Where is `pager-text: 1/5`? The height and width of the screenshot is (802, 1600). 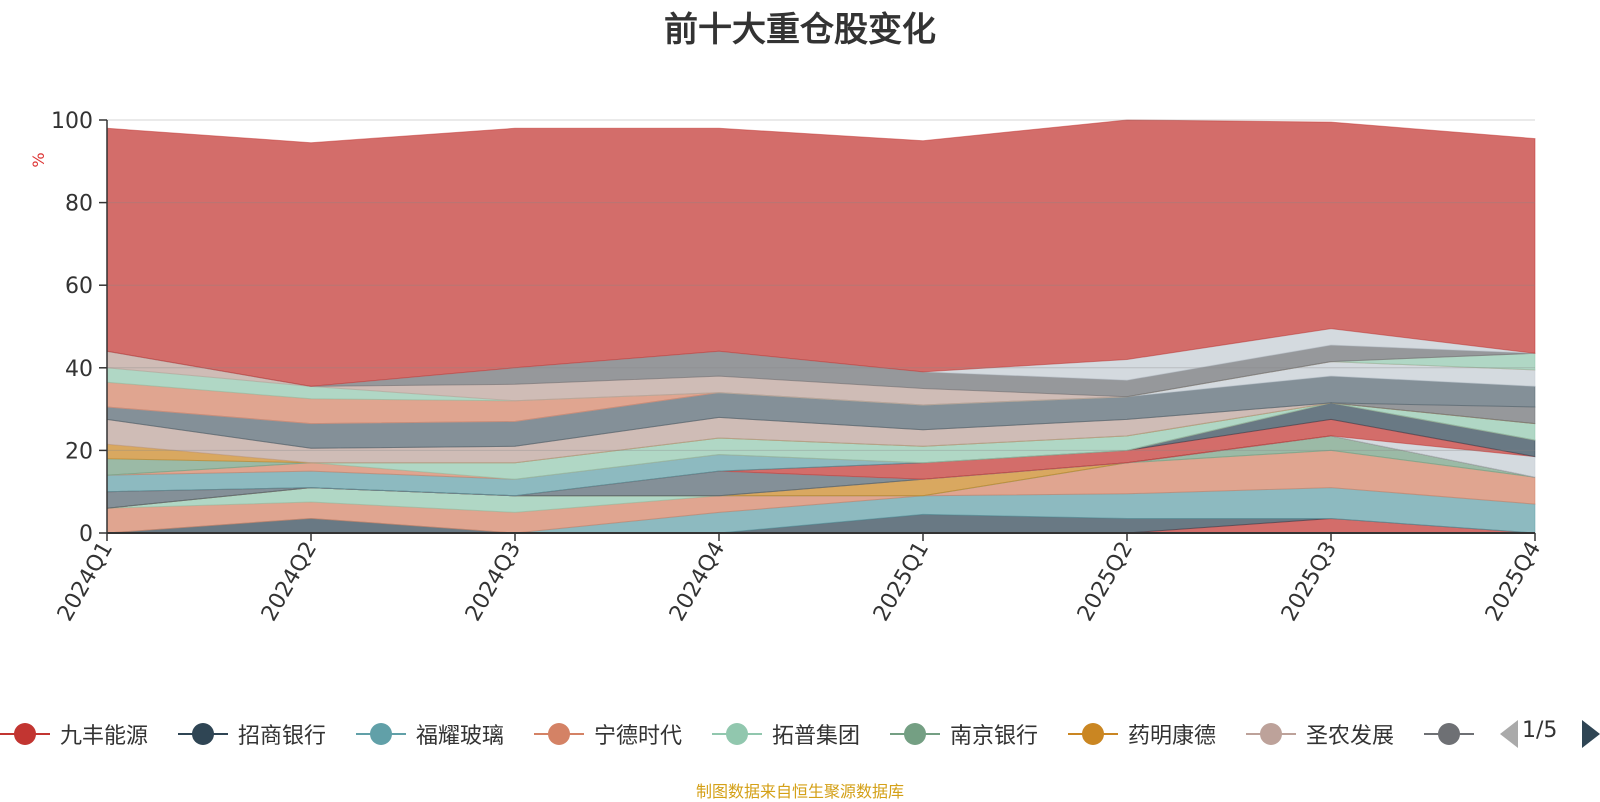
pager-text: 1/5 is located at coordinates (1540, 730).